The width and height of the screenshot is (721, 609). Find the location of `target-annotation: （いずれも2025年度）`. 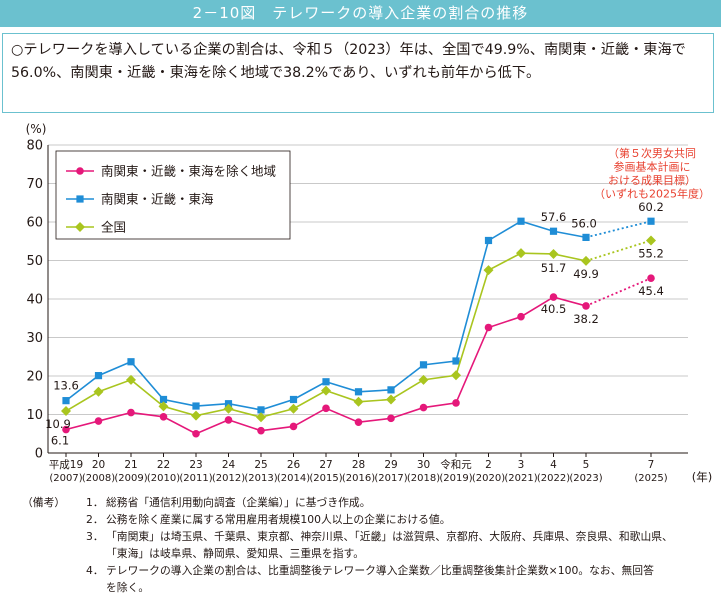

target-annotation: （いずれも2025年度） is located at coordinates (652, 194).